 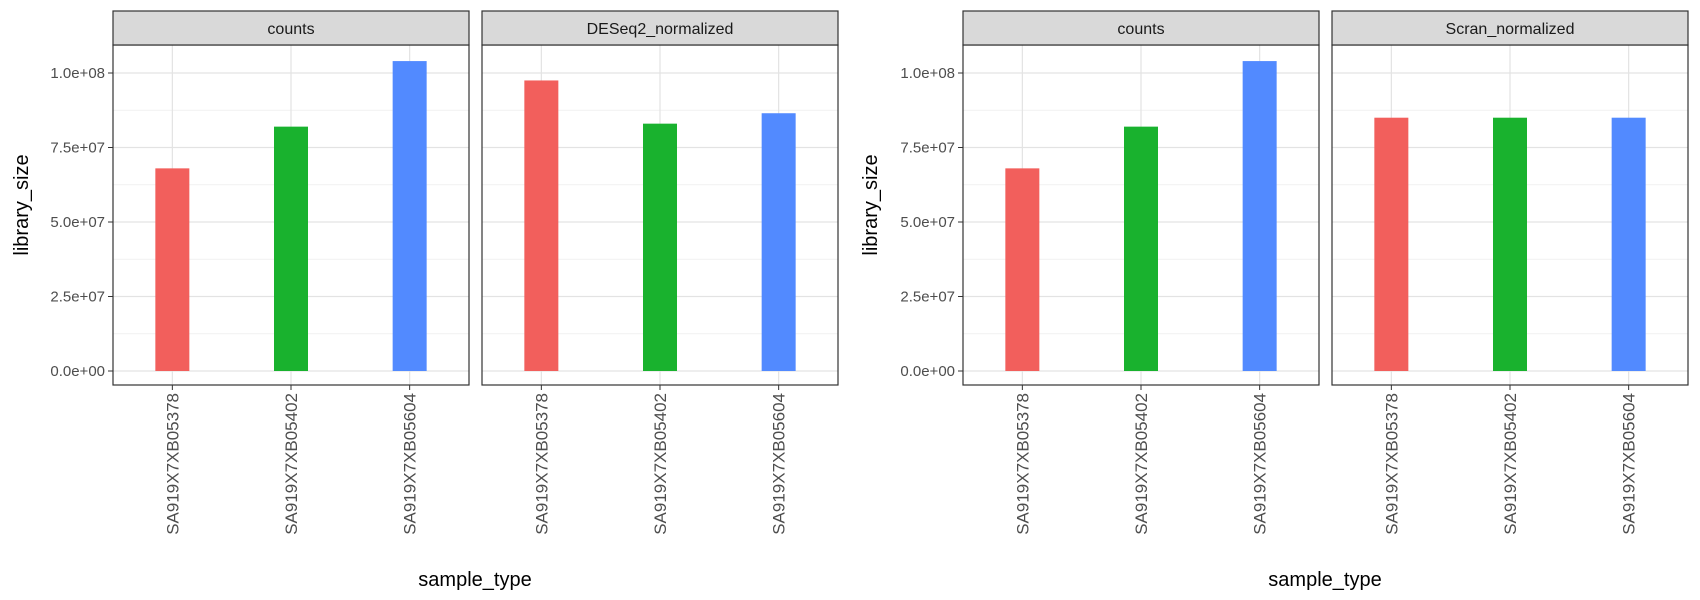 I want to click on facet-strip-label: Scran_normalized, so click(x=1510, y=29).